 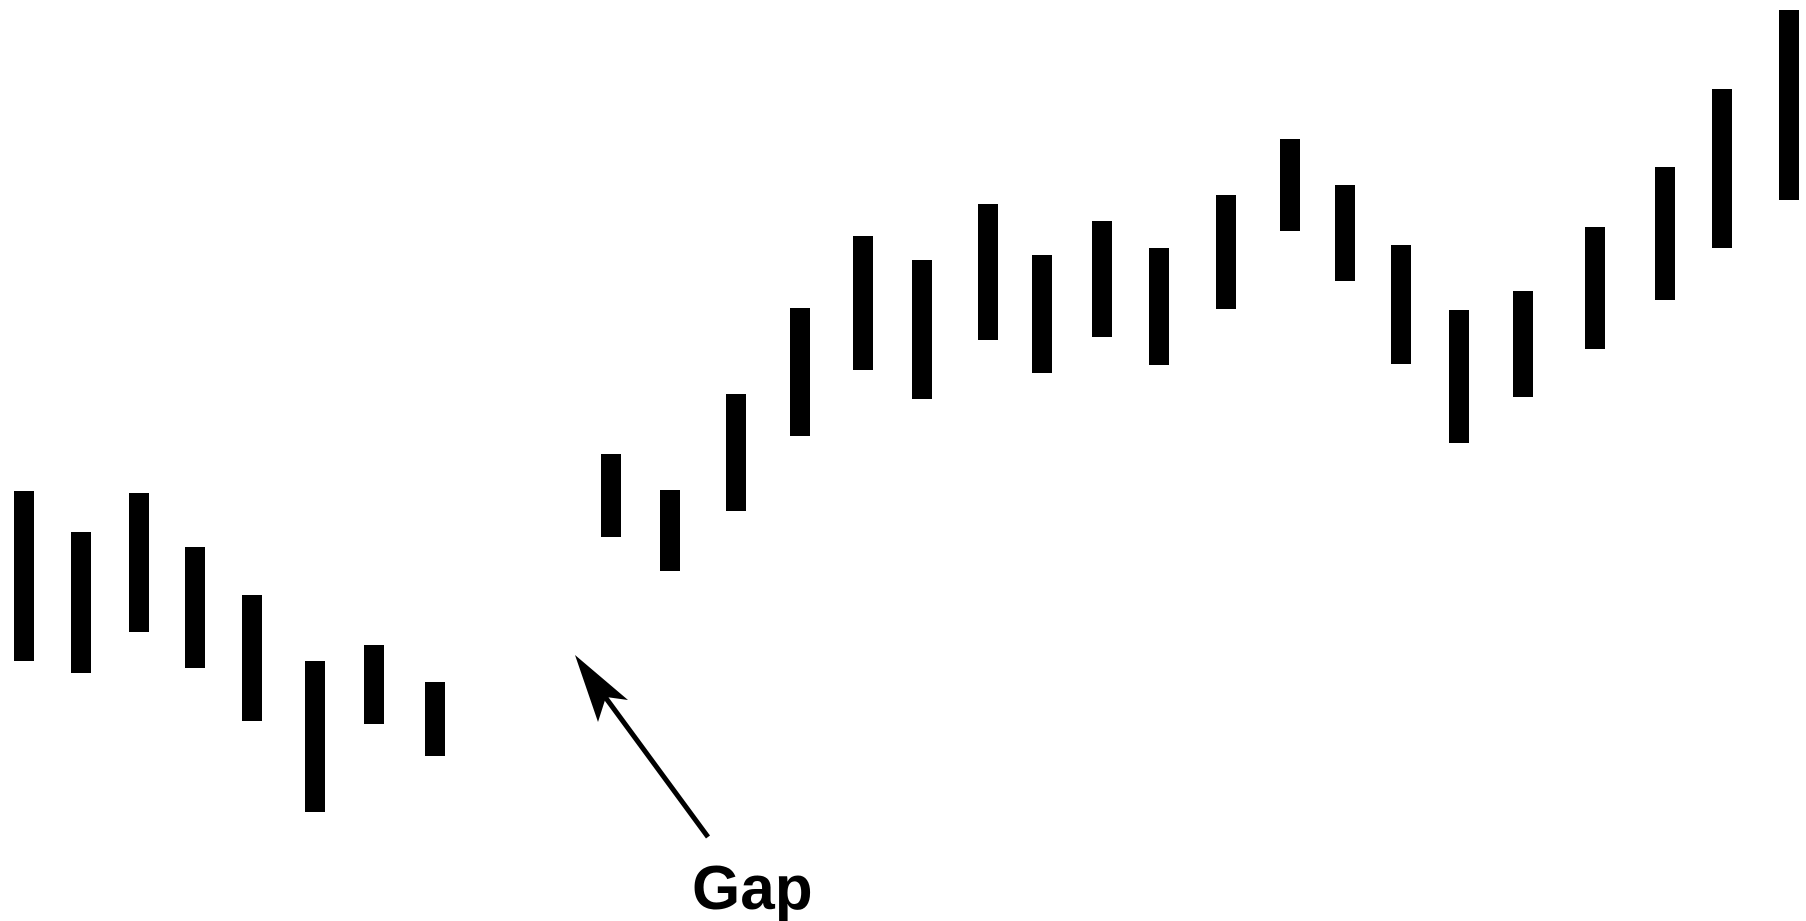 I want to click on gap-annotation-label: Gap, so click(x=752, y=887).